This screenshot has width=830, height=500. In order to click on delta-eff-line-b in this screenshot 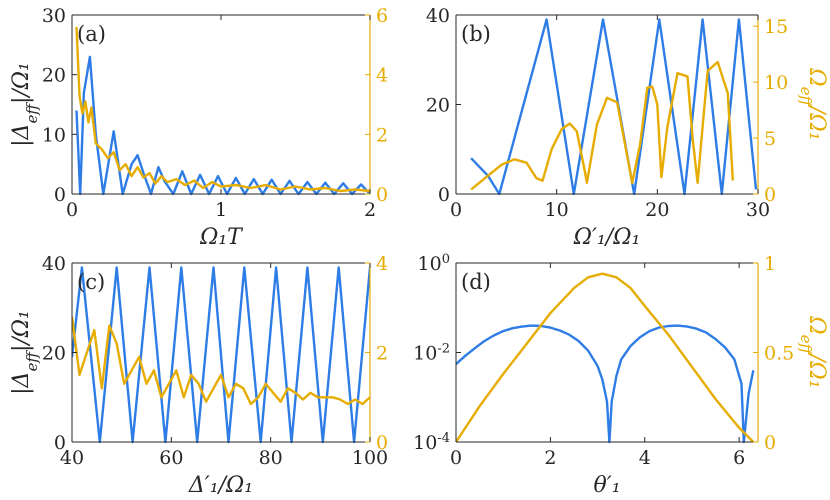, I will do `click(614, 107)`.